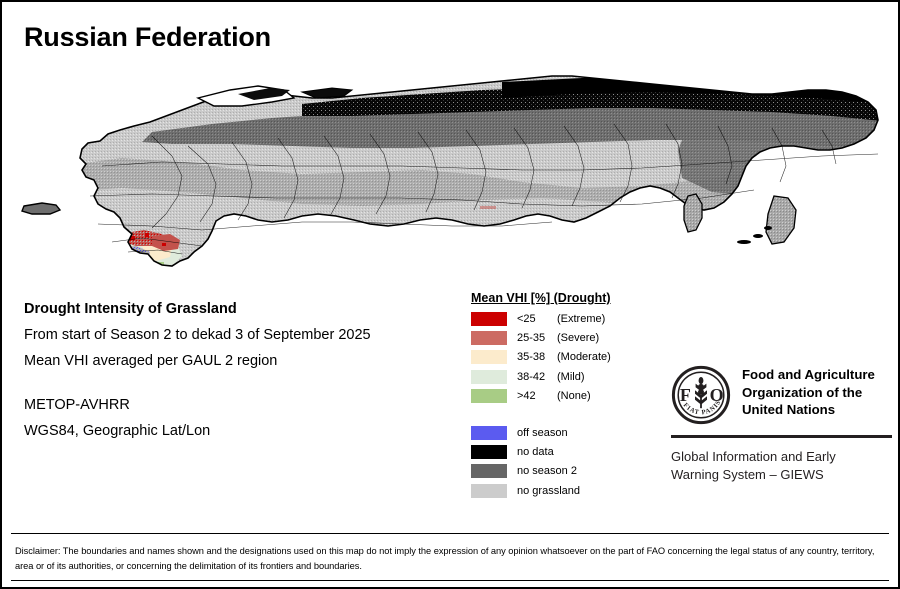 The width and height of the screenshot is (900, 589). I want to click on legend-item-extreme: <25 (Extreme), so click(571, 318).